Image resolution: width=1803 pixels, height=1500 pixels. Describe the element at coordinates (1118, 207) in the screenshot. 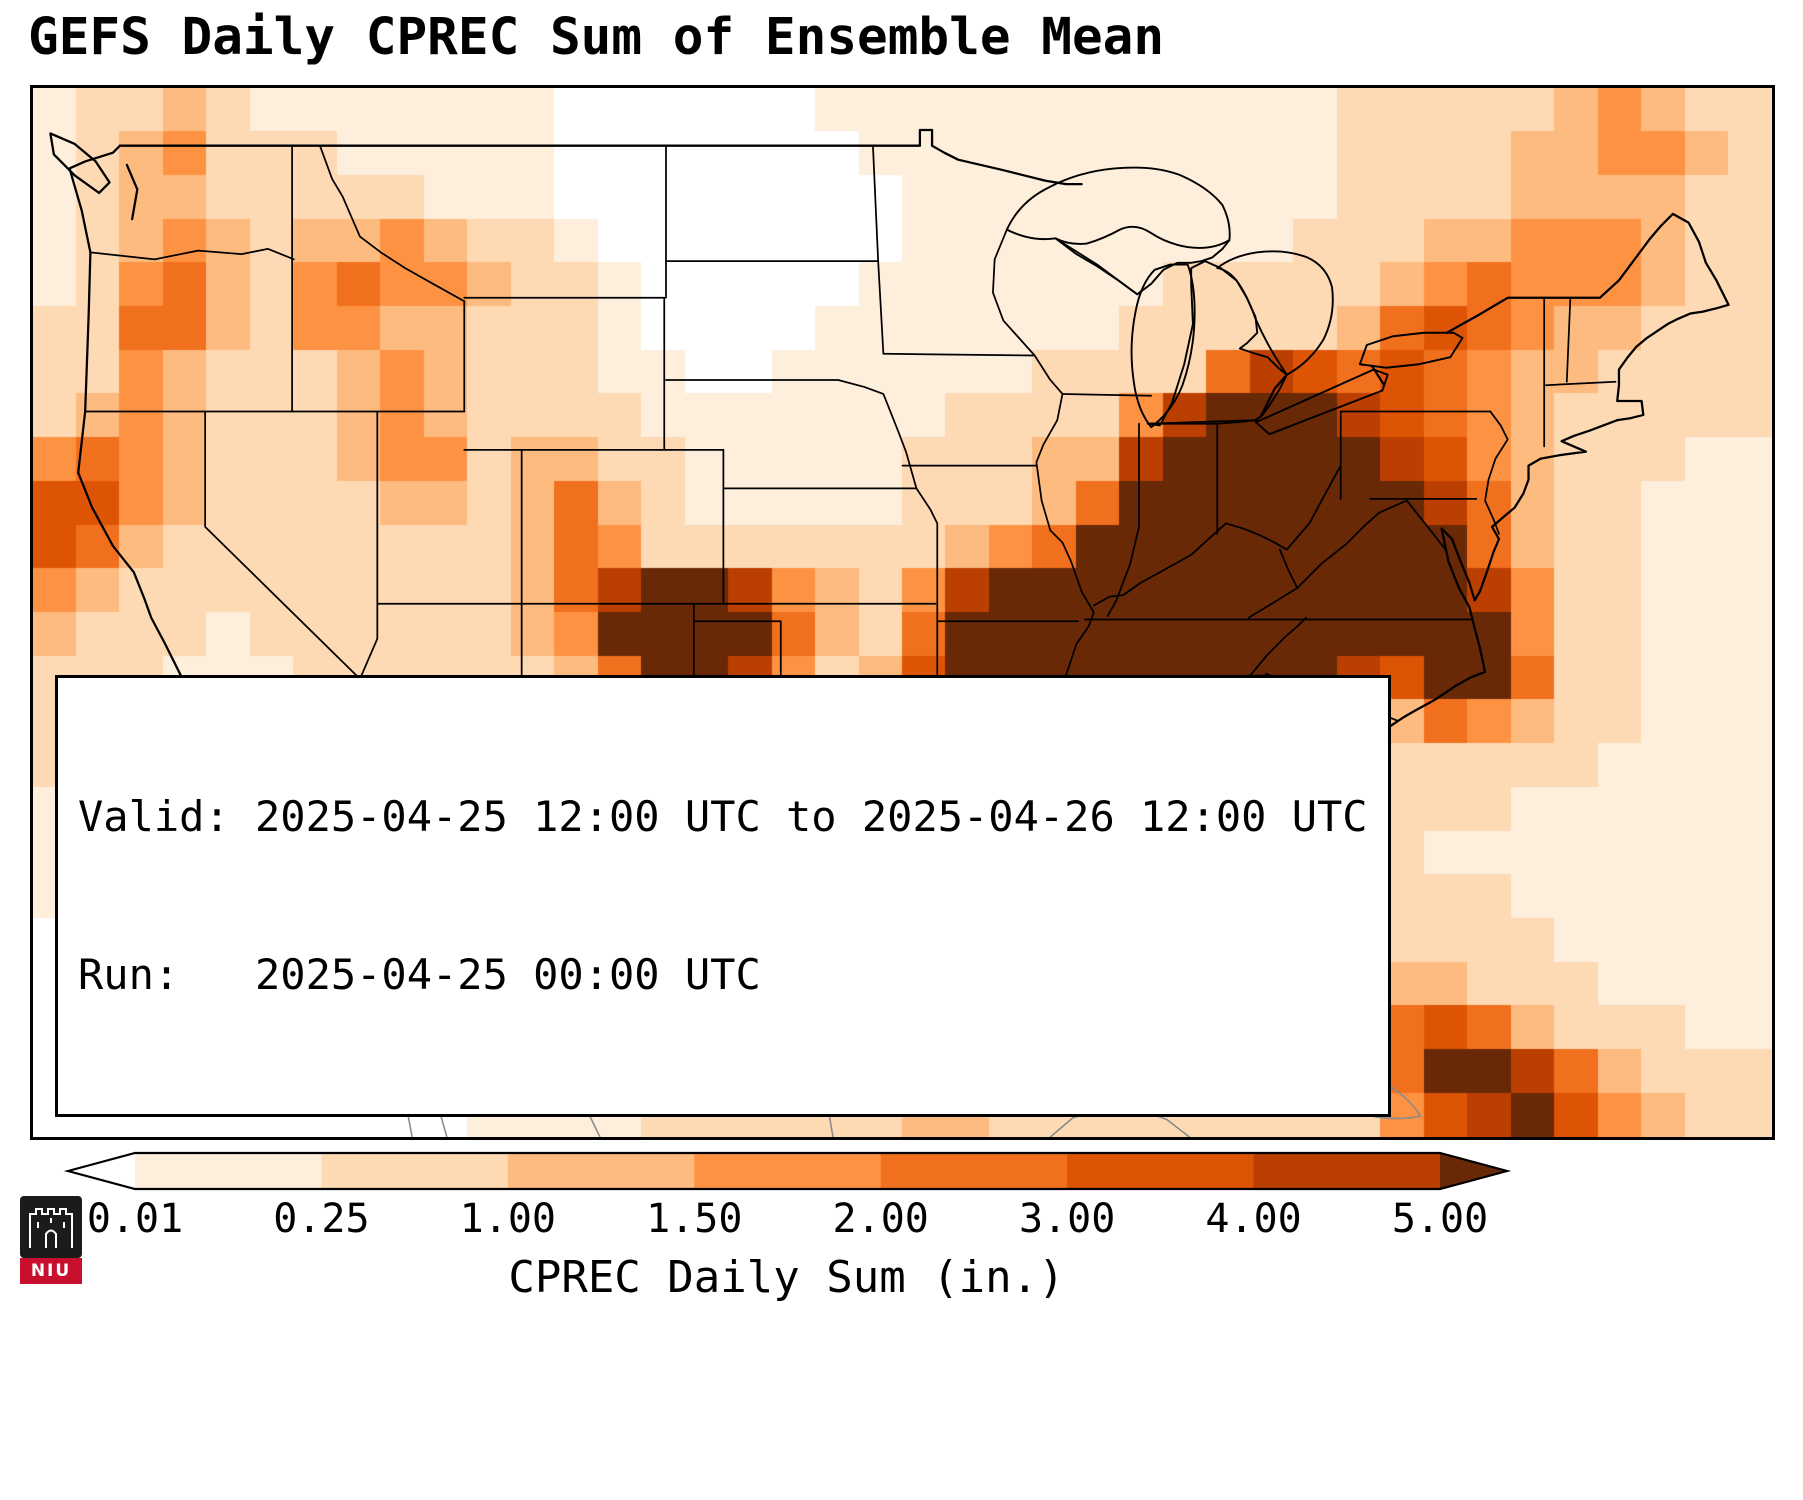

I see `lake-superior` at that location.